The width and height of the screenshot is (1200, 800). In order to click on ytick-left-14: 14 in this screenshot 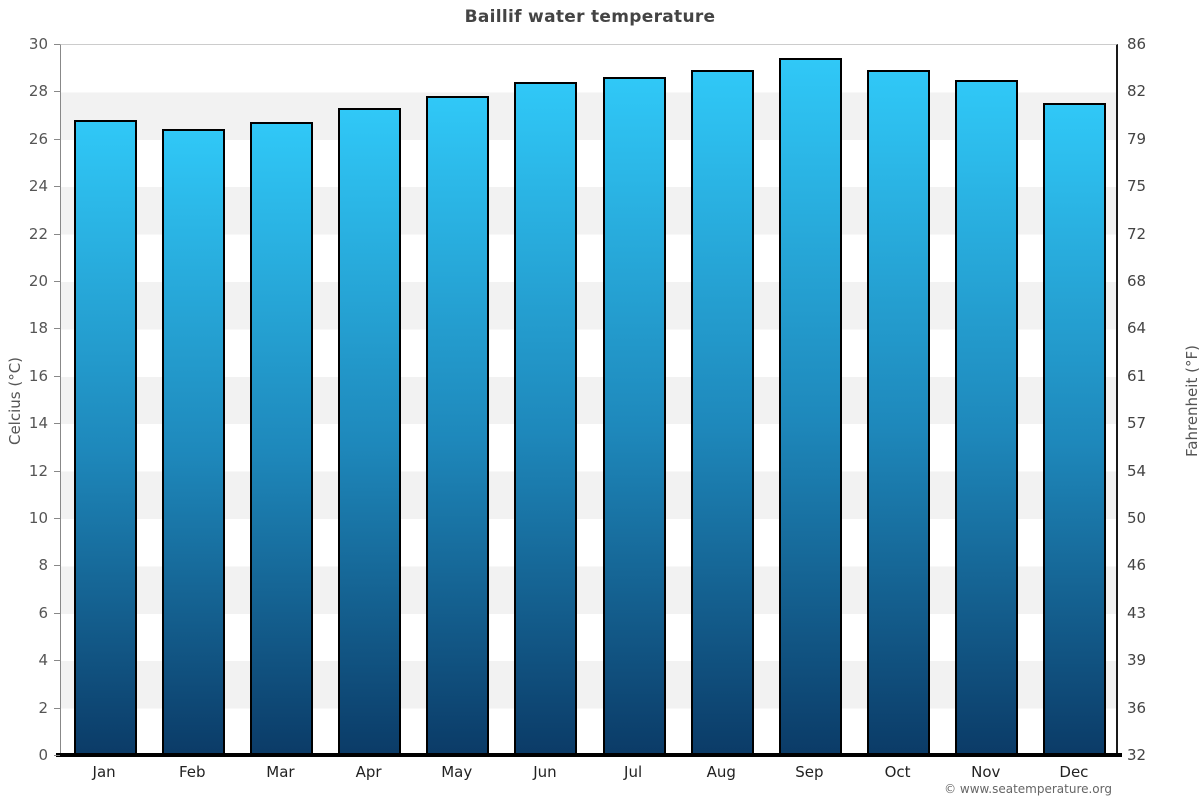, I will do `click(38, 423)`.